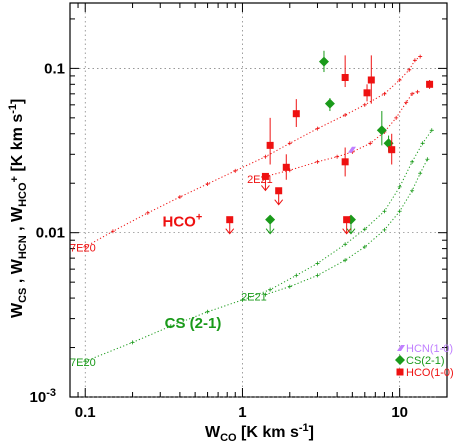  Describe the element at coordinates (259, 433) in the screenshot. I see `x-axis-label: WCO [K km s-1]` at that location.